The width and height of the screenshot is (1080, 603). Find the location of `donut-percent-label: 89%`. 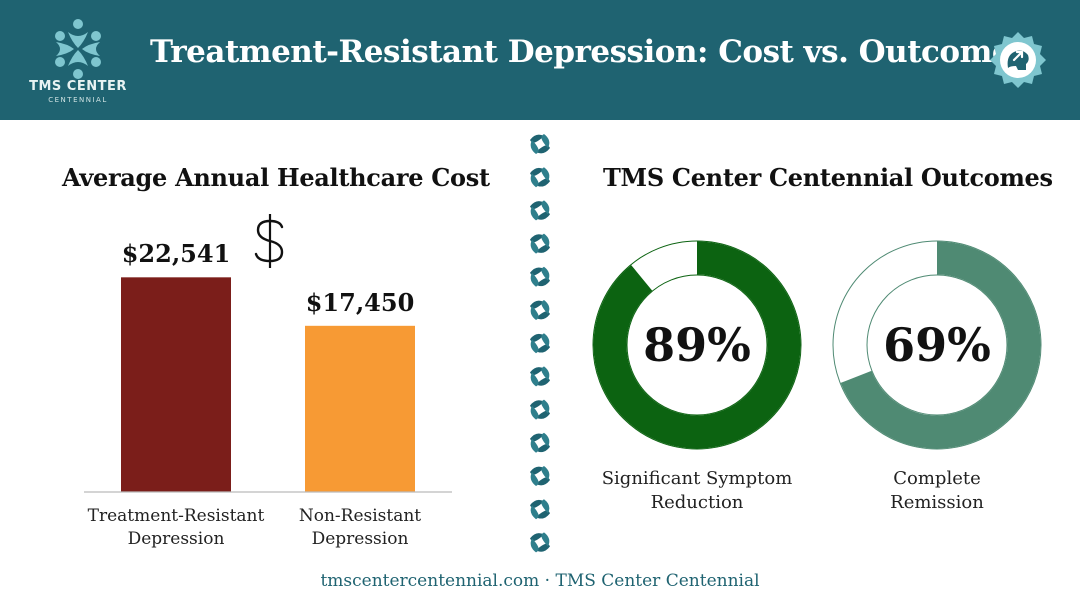

donut-percent-label: 89% is located at coordinates (697, 345).